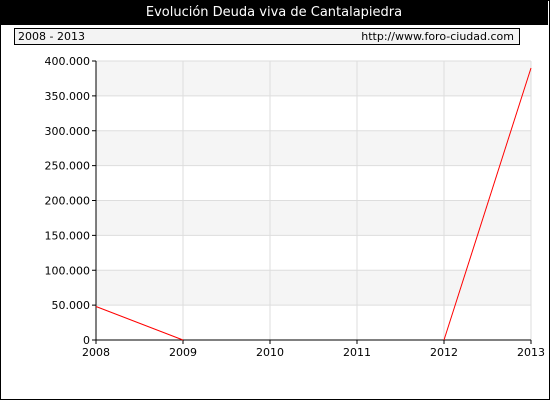 This screenshot has width=550, height=400. I want to click on chart-title: Evolución Deuda viva de Cantalapiedra, so click(274, 12).